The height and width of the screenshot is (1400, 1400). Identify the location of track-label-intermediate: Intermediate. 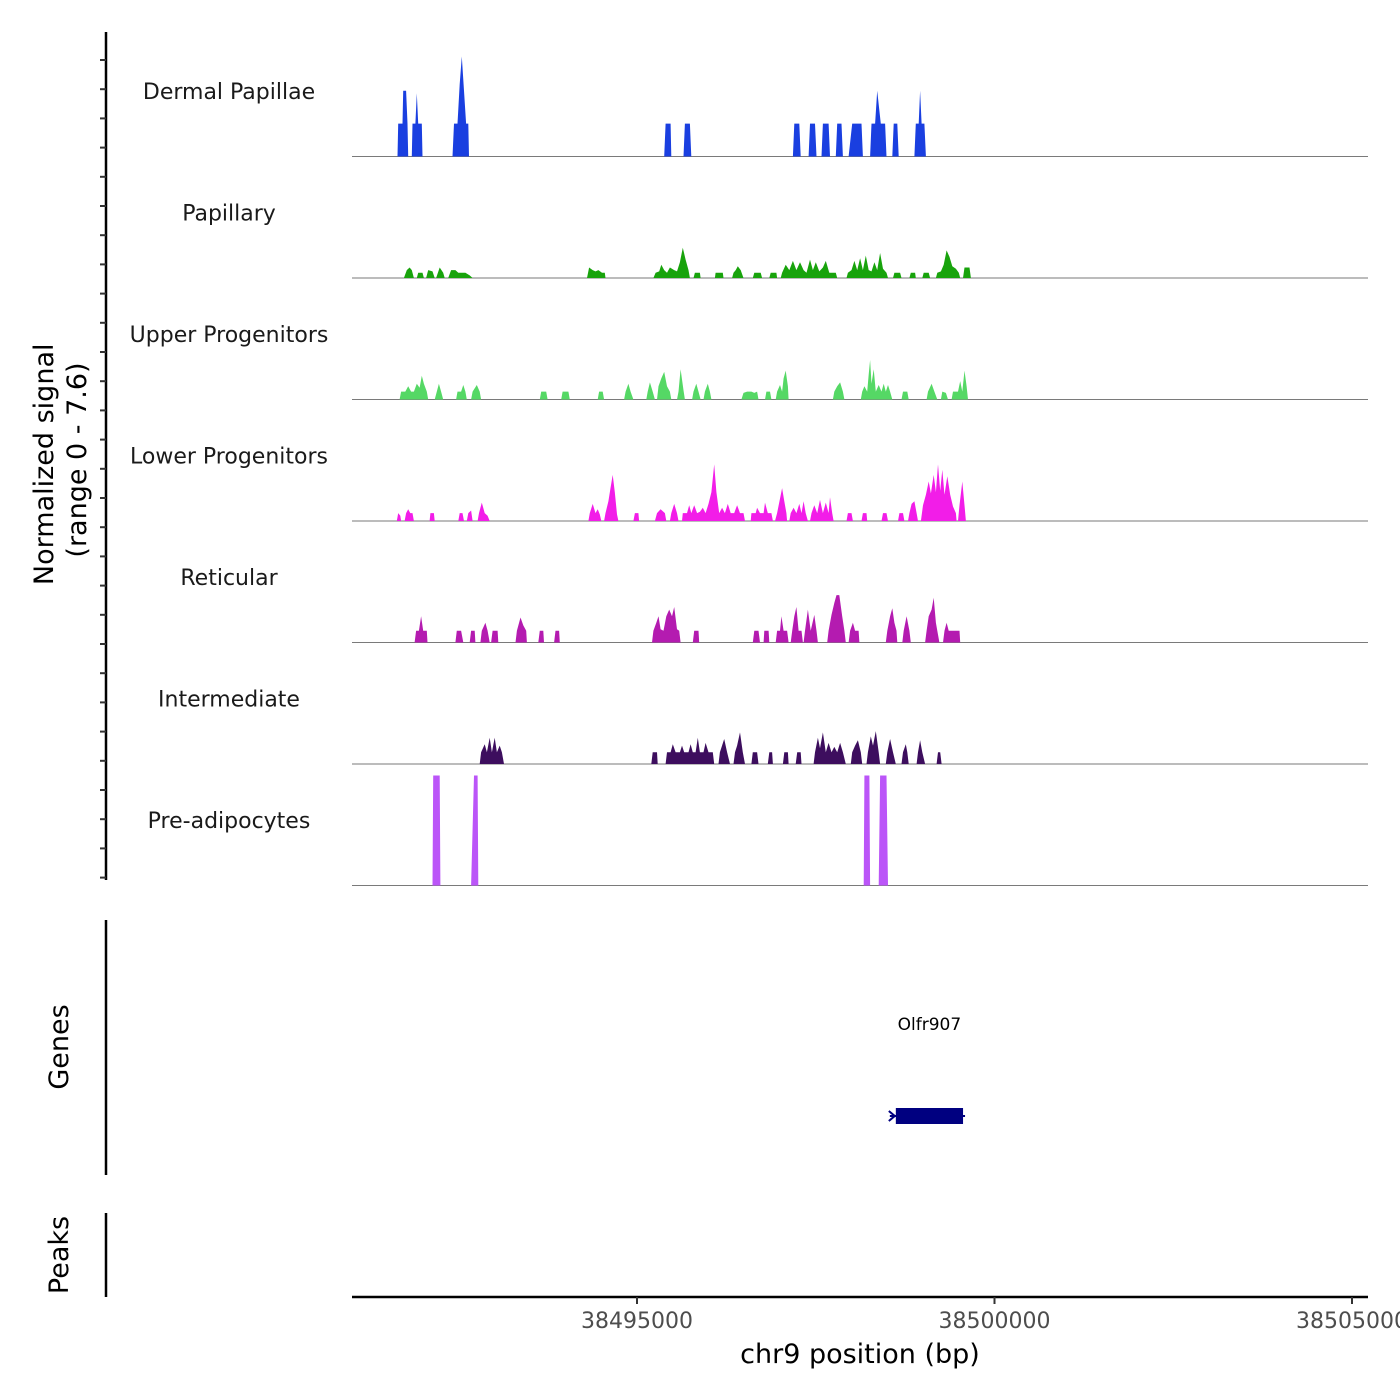
(229, 700).